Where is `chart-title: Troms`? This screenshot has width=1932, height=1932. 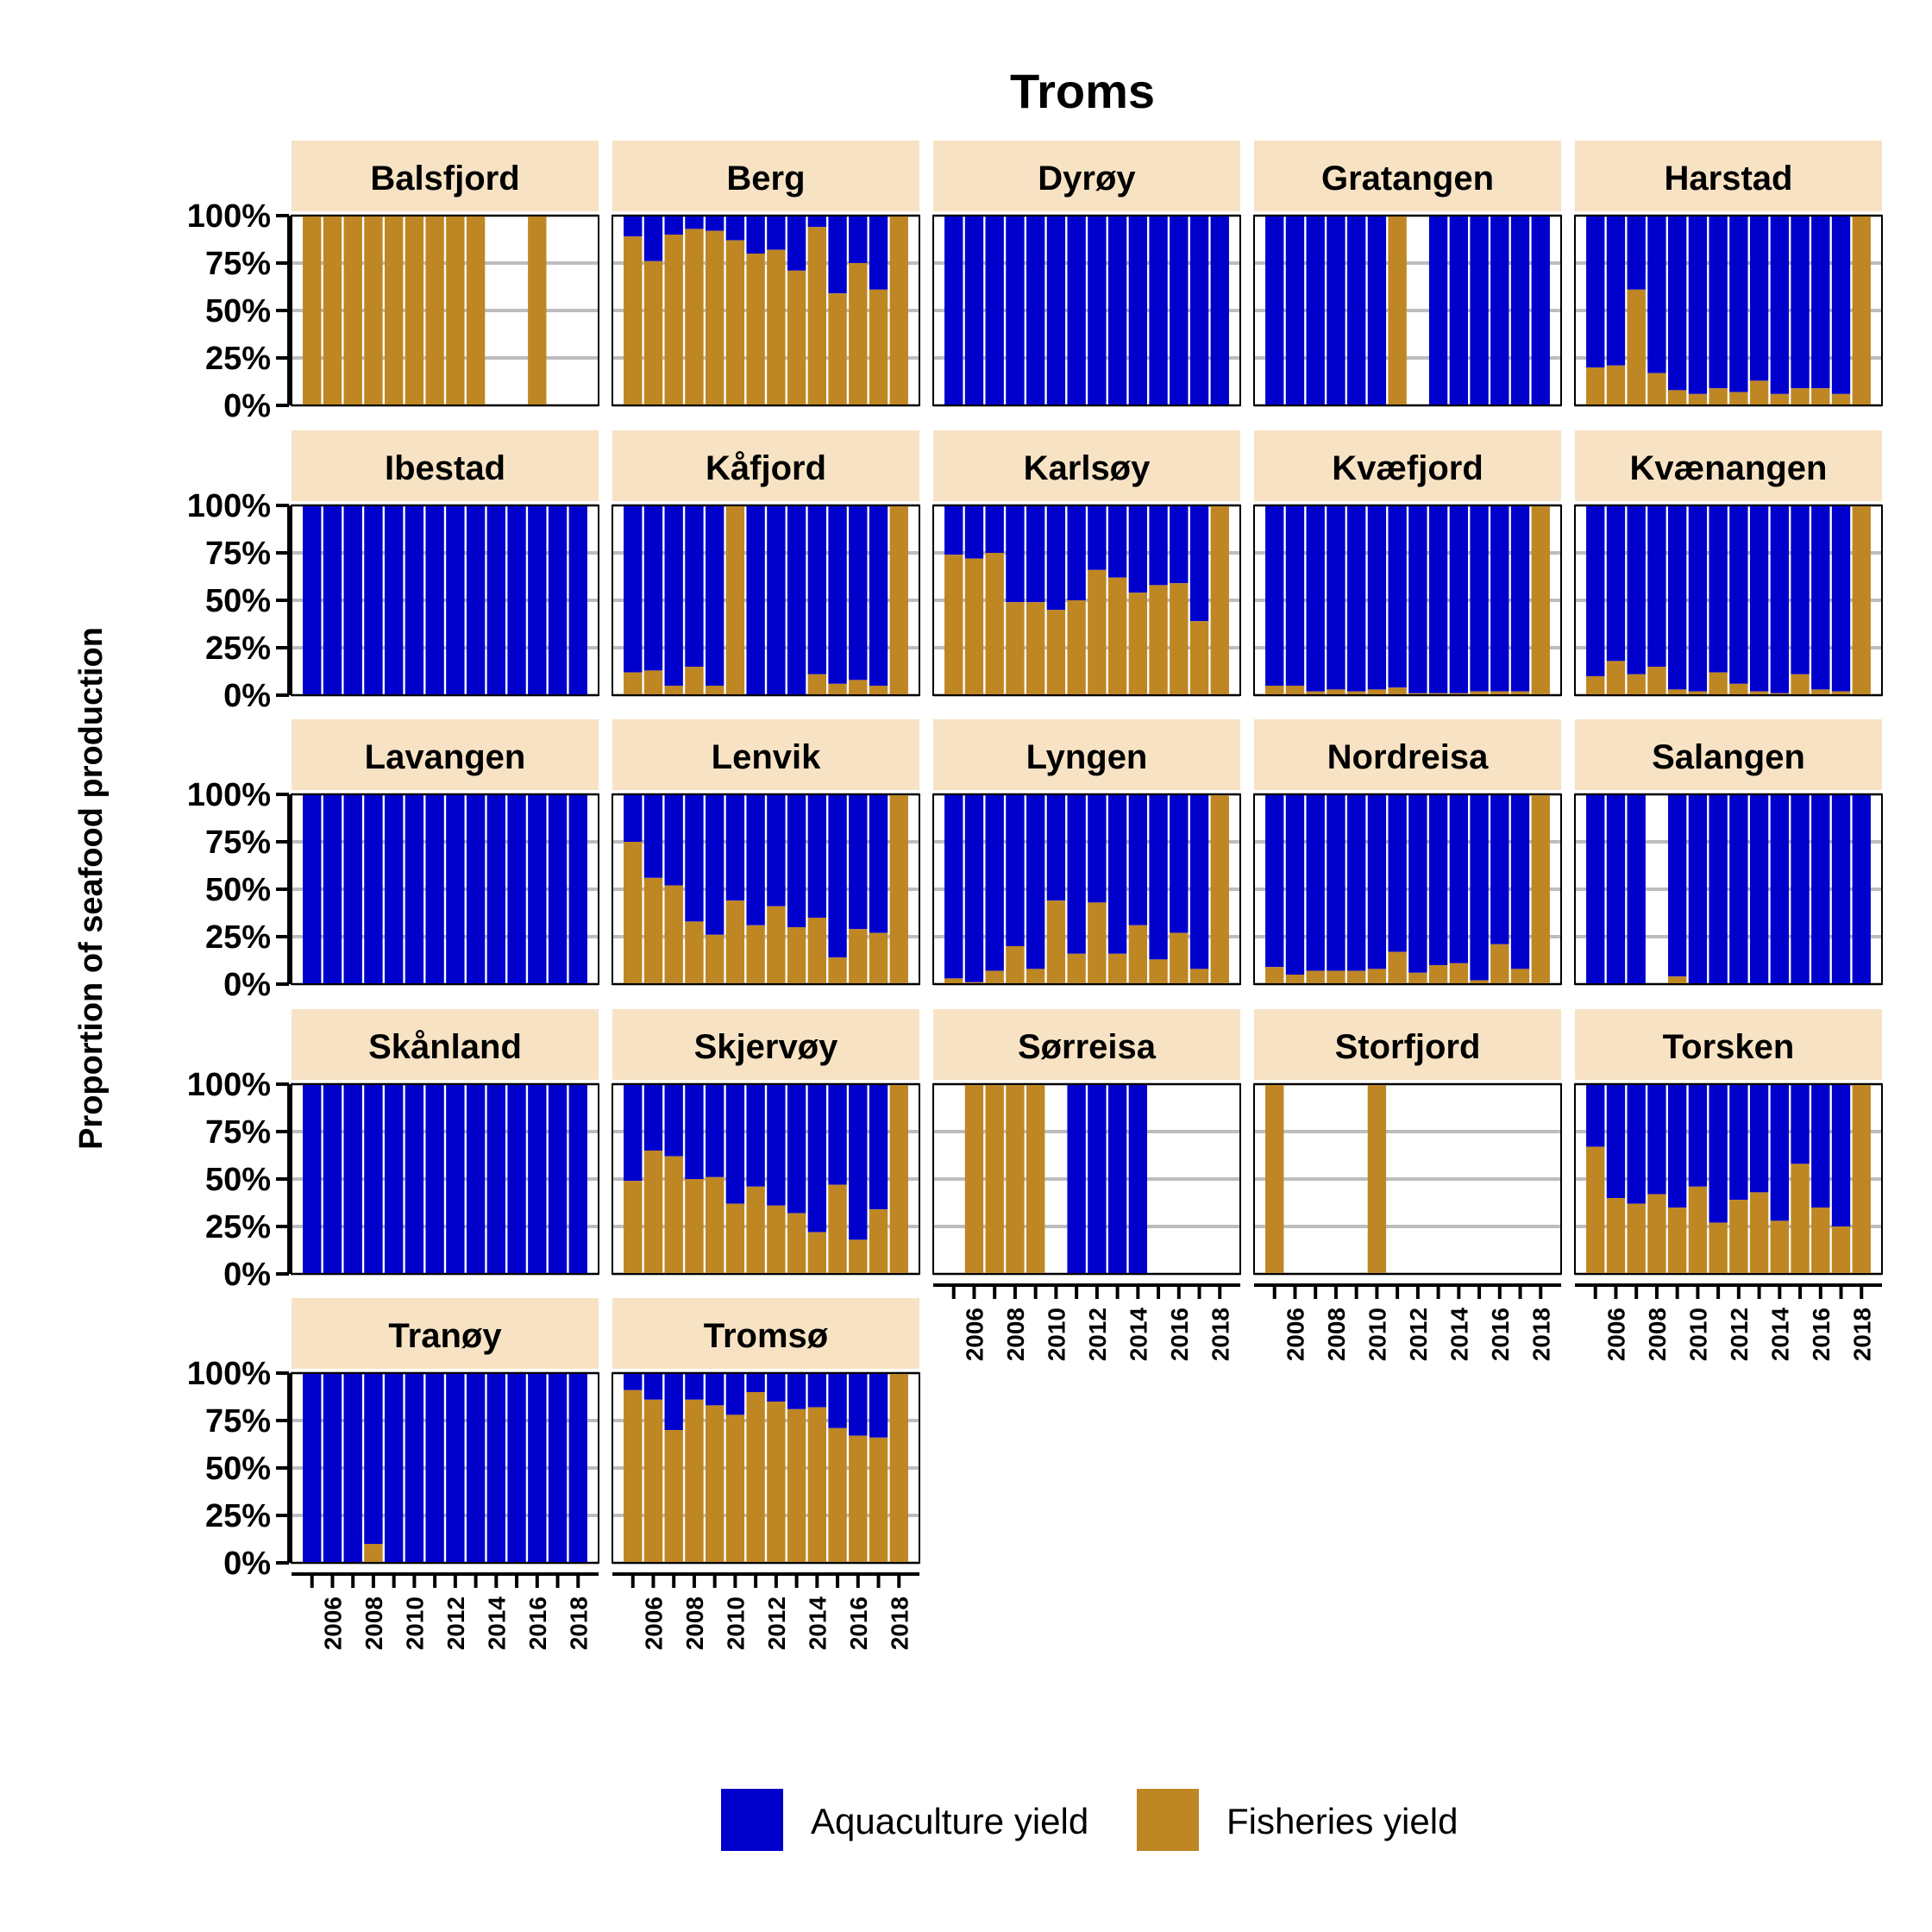
chart-title: Troms is located at coordinates (1082, 91).